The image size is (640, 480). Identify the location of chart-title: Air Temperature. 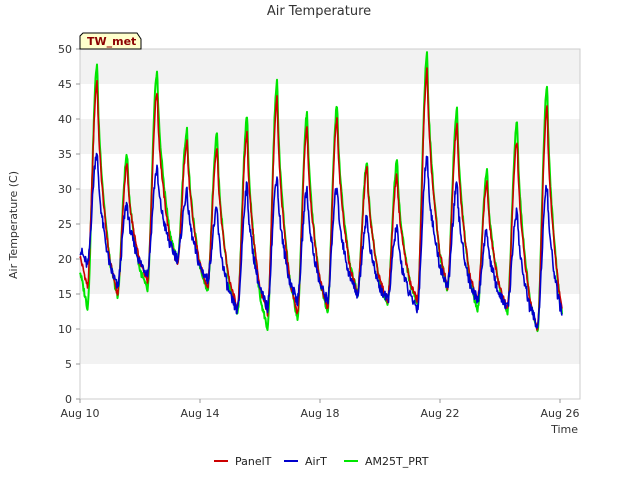
(319, 11).